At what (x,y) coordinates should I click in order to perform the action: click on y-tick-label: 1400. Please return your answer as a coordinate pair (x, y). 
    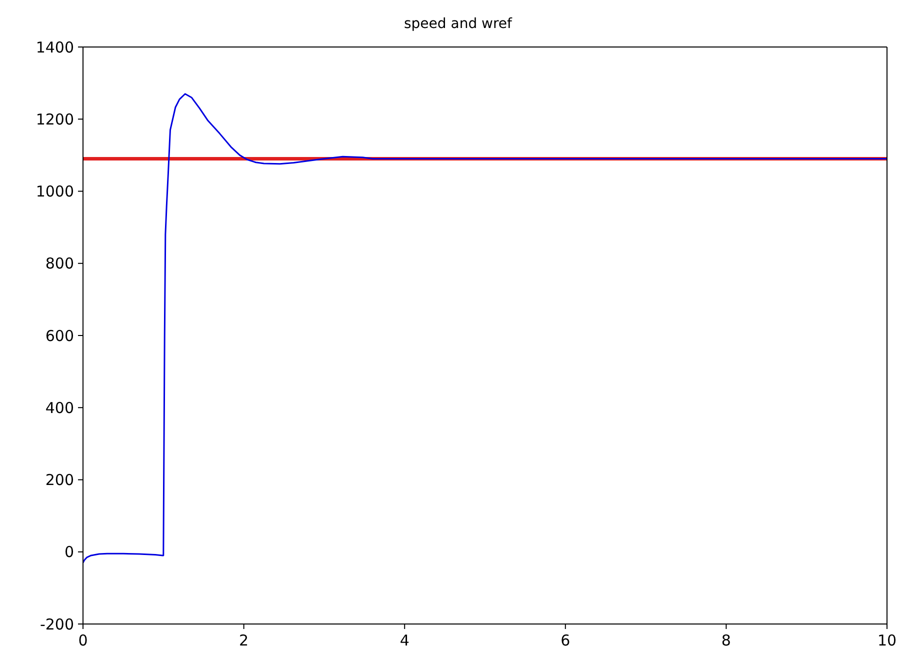
    Looking at the image, I should click on (55, 47).